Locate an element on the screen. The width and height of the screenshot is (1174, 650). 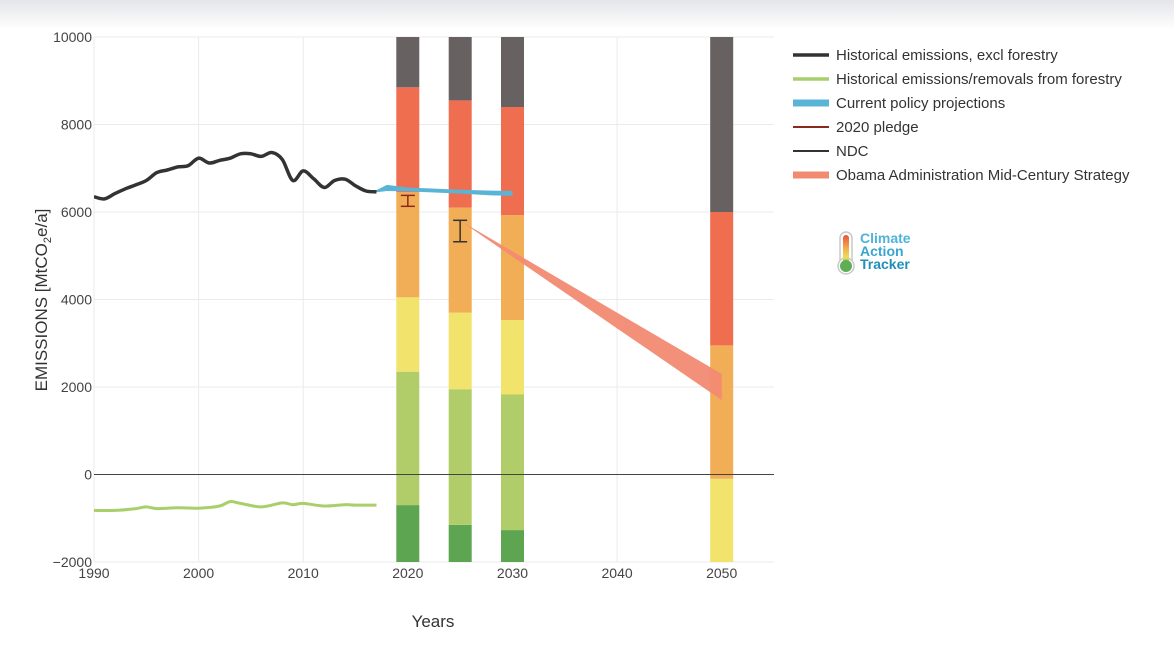
series-2020-pledge is located at coordinates (407, 201).